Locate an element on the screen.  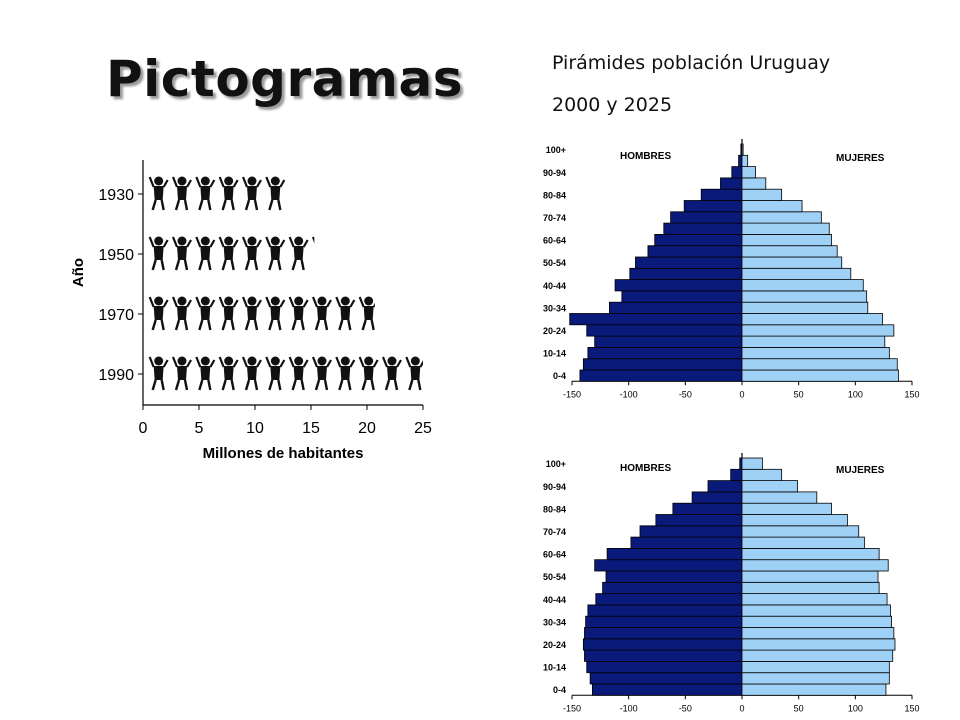
legend-hombres: HOMBRES is located at coordinates (645, 468).